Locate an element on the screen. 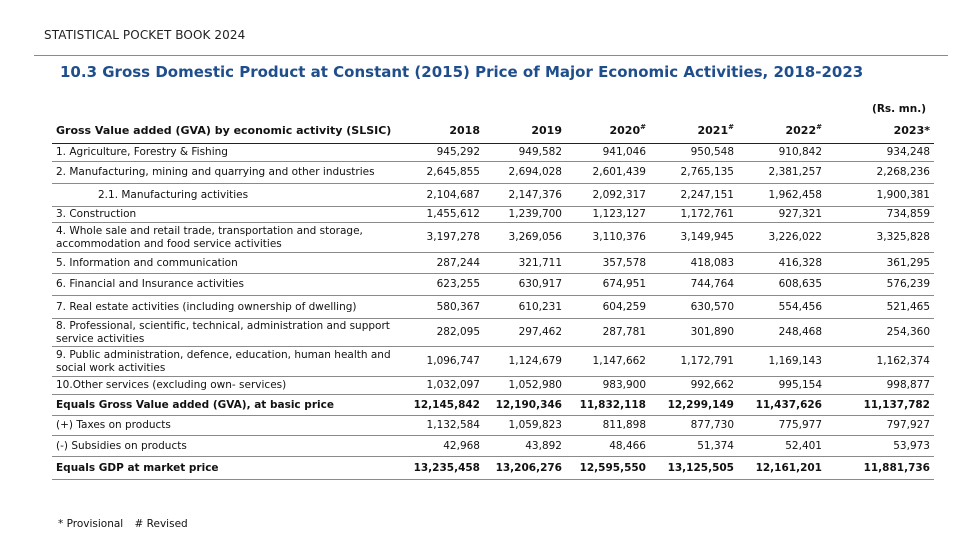  cell-value: 811,898 is located at coordinates (608, 425).